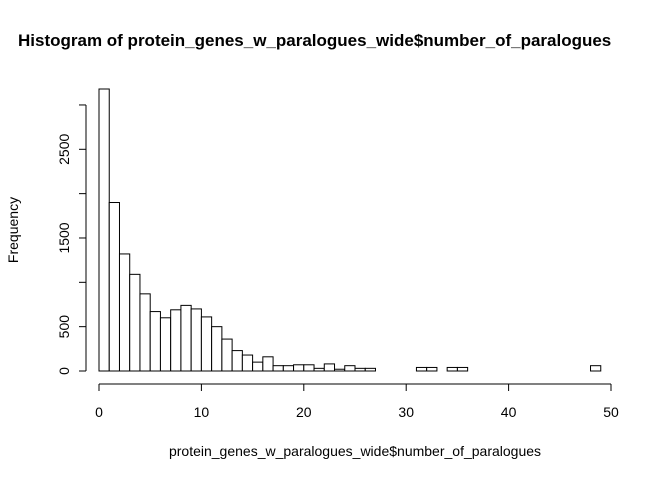  I want to click on y-tick-label-0: 0, so click(64, 371).